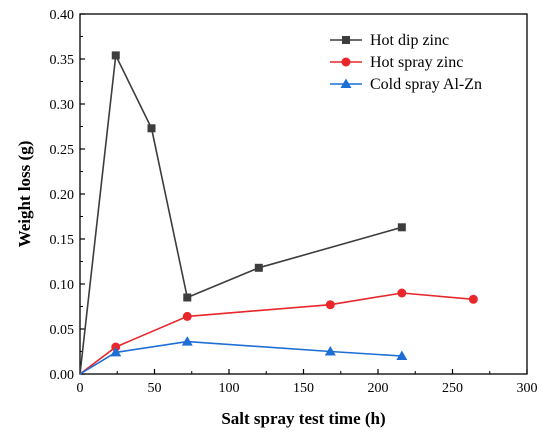  I want to click on y-tick-label: 0.40, so click(62, 15).